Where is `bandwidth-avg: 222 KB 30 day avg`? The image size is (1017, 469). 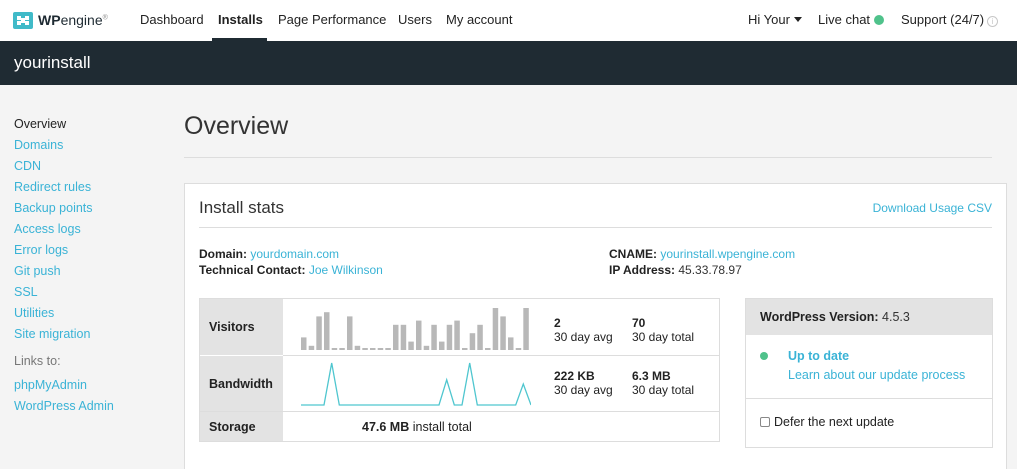 bandwidth-avg: 222 KB 30 day avg is located at coordinates (583, 383).